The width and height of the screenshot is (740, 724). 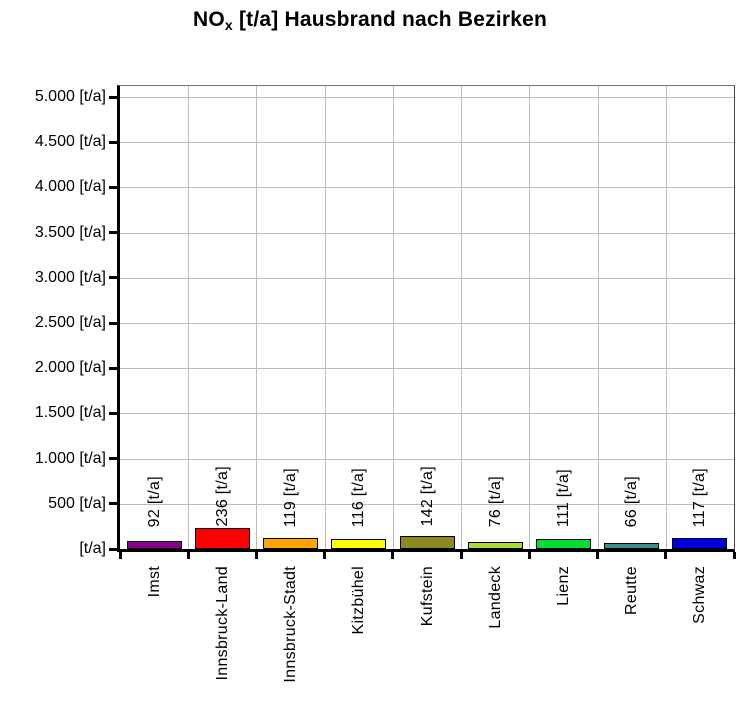 What do you see at coordinates (222, 623) in the screenshot?
I see `category-label: Innsbruck-Land` at bounding box center [222, 623].